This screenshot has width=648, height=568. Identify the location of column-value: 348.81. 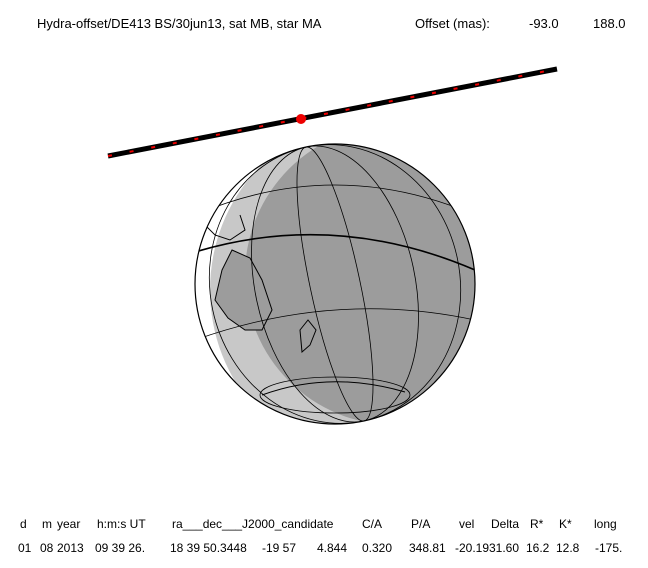
(427, 548).